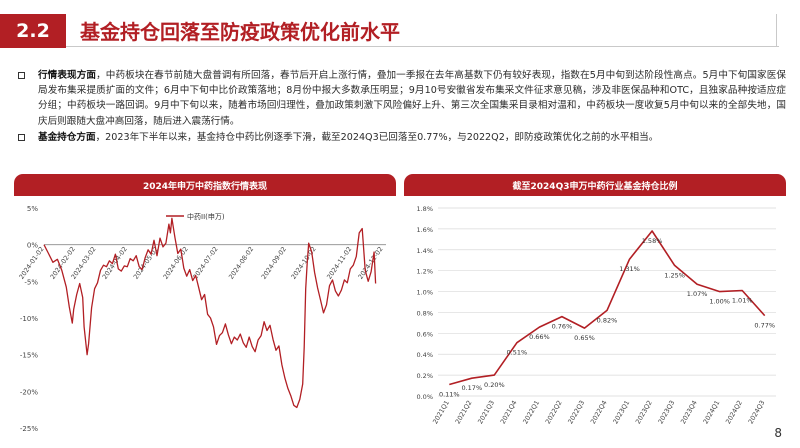 The image size is (800, 448). What do you see at coordinates (31, 263) in the screenshot?
I see `x-tick-label: 2024-01-02` at bounding box center [31, 263].